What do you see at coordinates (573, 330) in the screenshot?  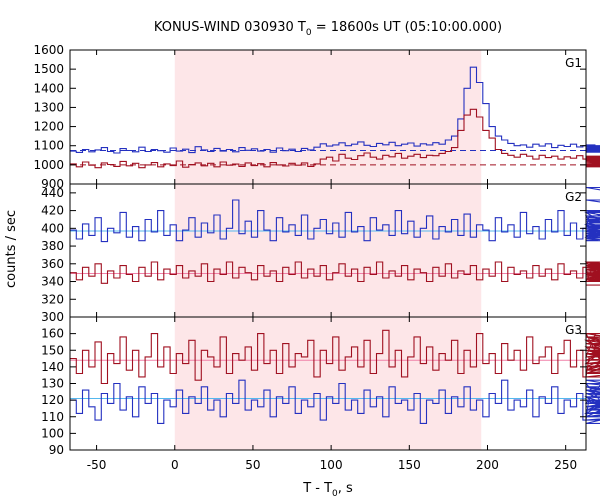 I see `panel-label-g3: G3` at bounding box center [573, 330].